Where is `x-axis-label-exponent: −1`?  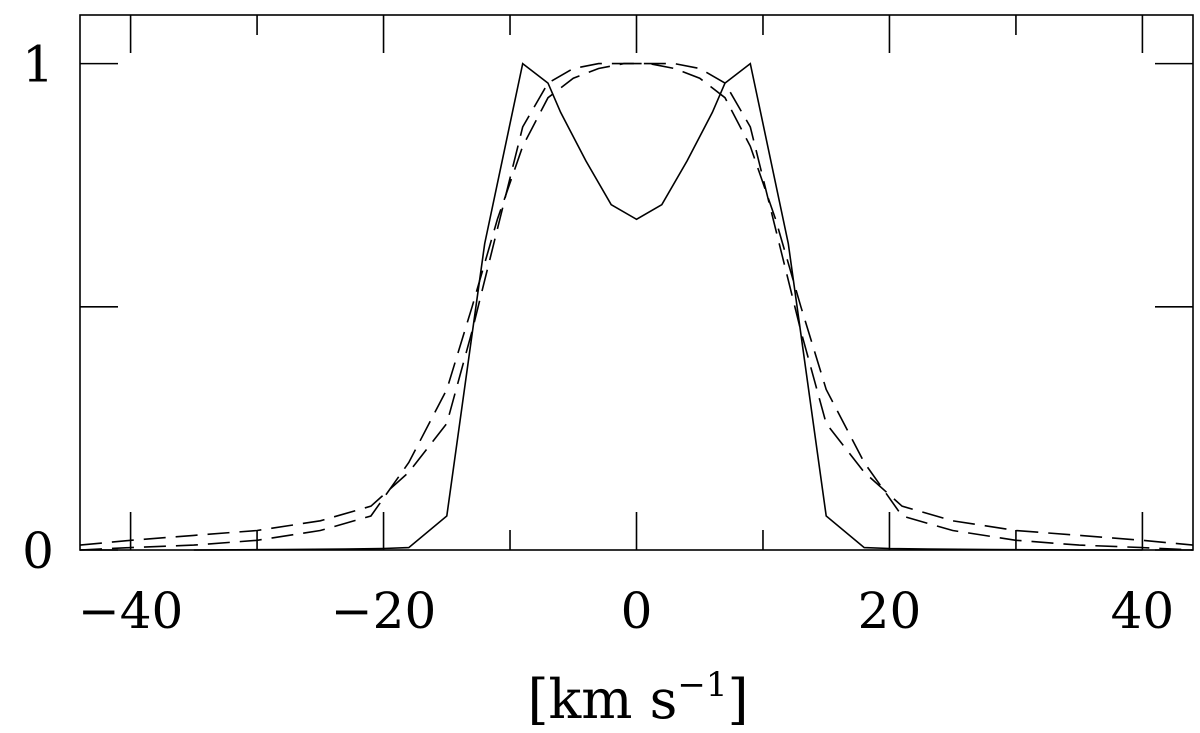
x-axis-label-exponent: −1 is located at coordinates (702, 685).